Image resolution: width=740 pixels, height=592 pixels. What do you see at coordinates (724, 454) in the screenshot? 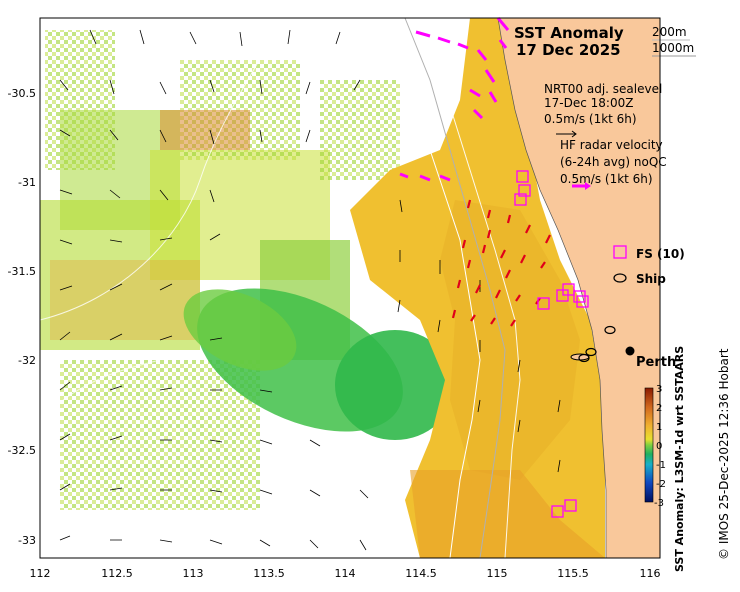
I see `imos-credit: © IMOS 25-Dec-2025 12:36 Hobart` at bounding box center [724, 454].